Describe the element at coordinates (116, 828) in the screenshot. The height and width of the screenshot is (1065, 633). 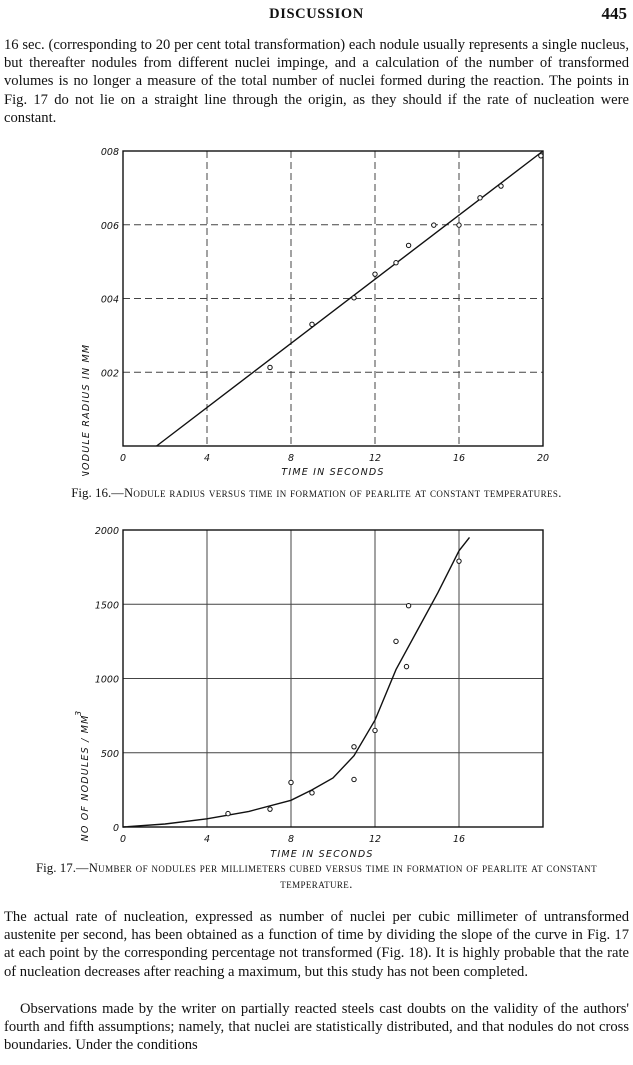
I see `fig17-y-tick-label: 0` at that location.